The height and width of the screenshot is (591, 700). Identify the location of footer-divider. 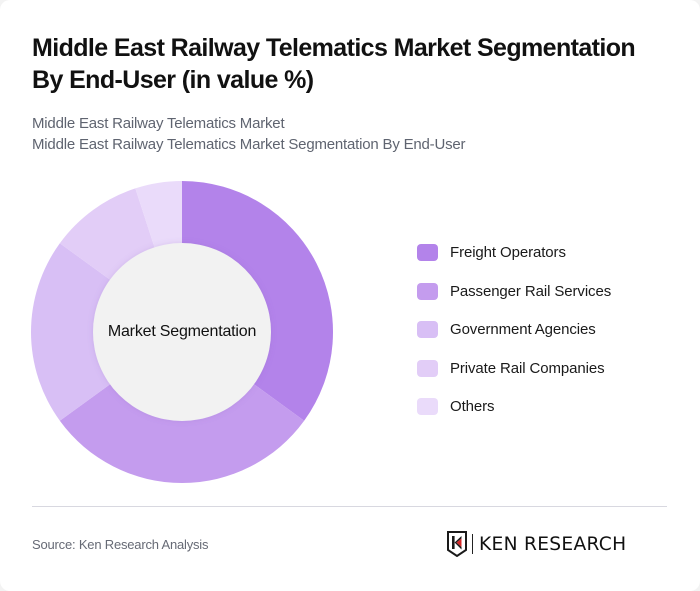
(349, 506).